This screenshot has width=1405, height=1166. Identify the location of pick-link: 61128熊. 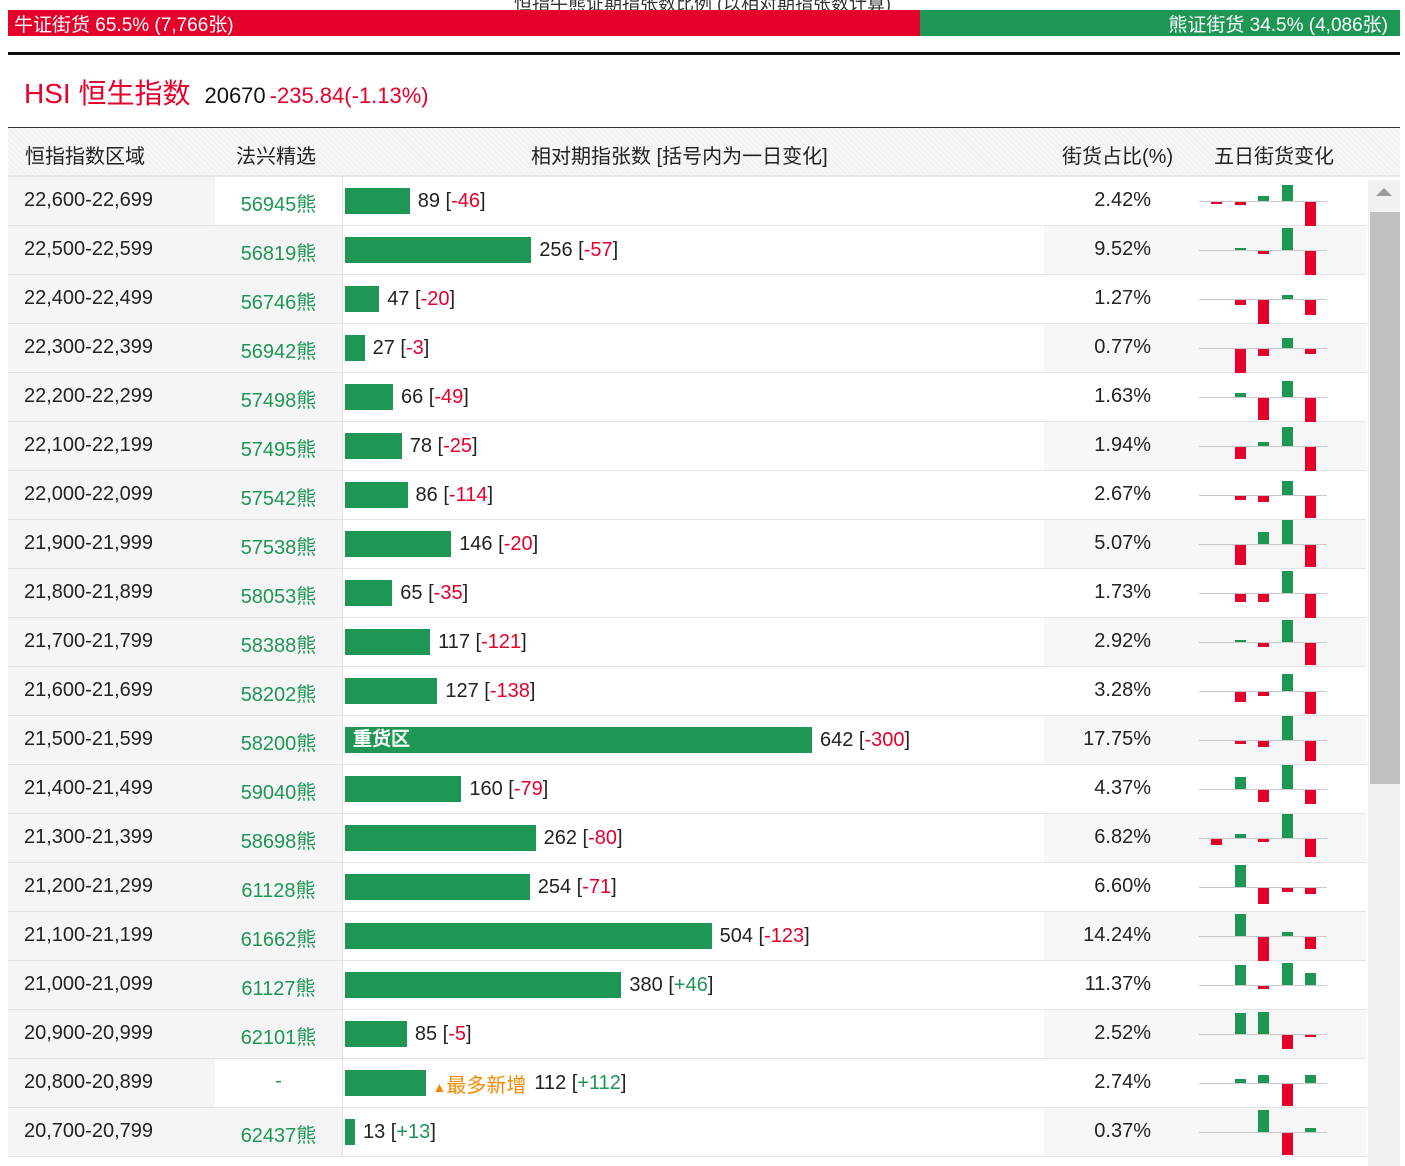
(279, 887).